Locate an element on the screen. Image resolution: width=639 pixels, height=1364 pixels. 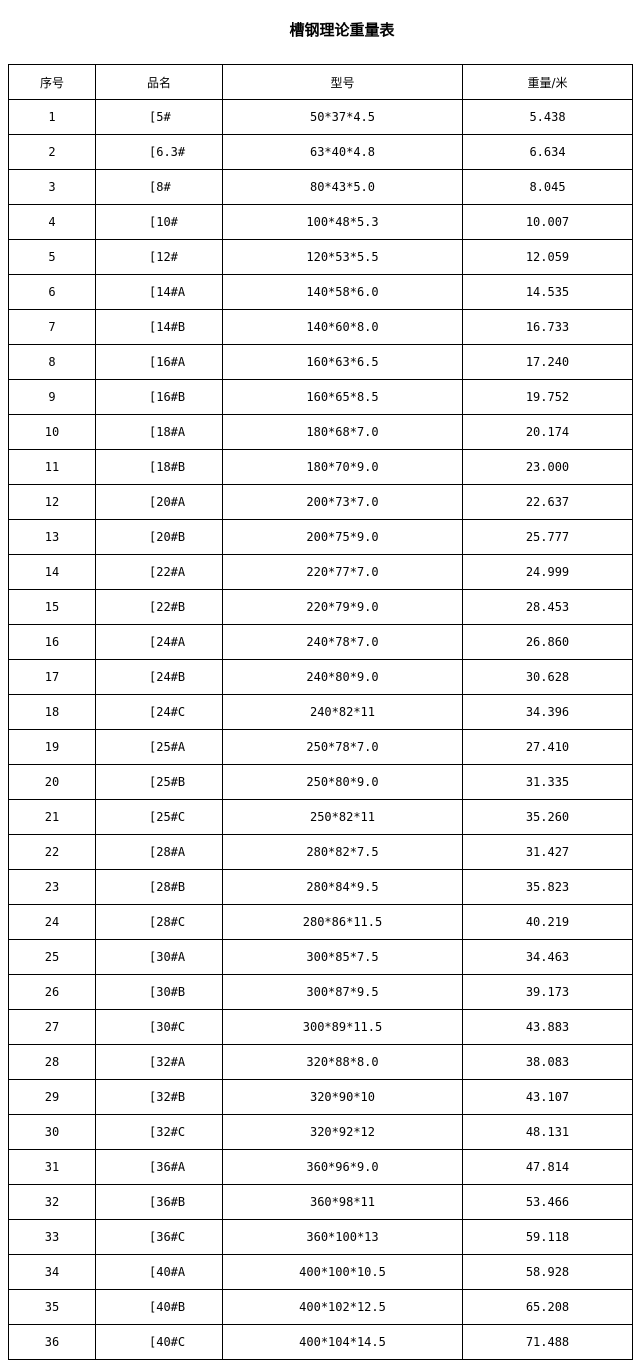
cell-model: 250*80*9.0 is located at coordinates (342, 782).